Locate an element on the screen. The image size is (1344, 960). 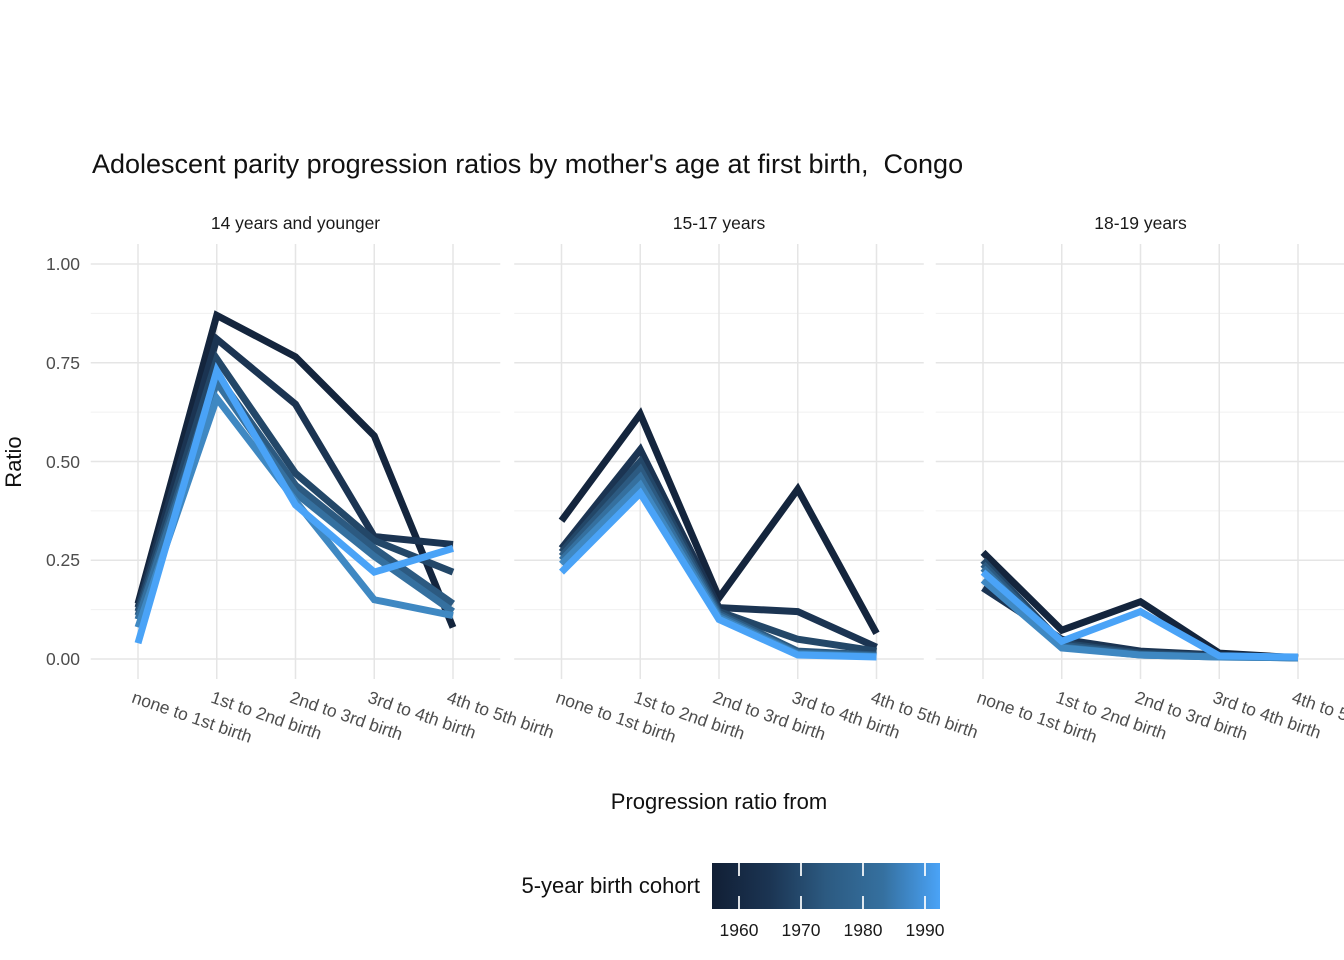
facet-strip-label-3: 18-19 years is located at coordinates (1140, 223).